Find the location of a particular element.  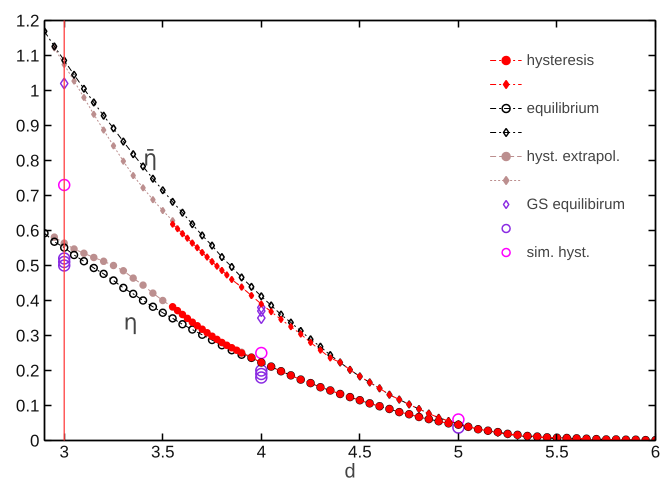

y-tick-label: 0.7 is located at coordinates (28, 196).